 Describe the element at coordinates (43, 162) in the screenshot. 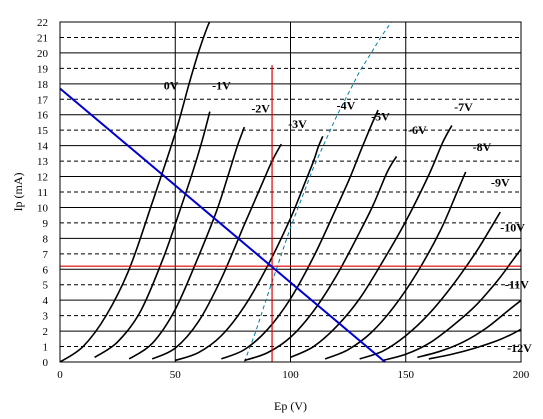

I see `y-tick-label: 13` at that location.